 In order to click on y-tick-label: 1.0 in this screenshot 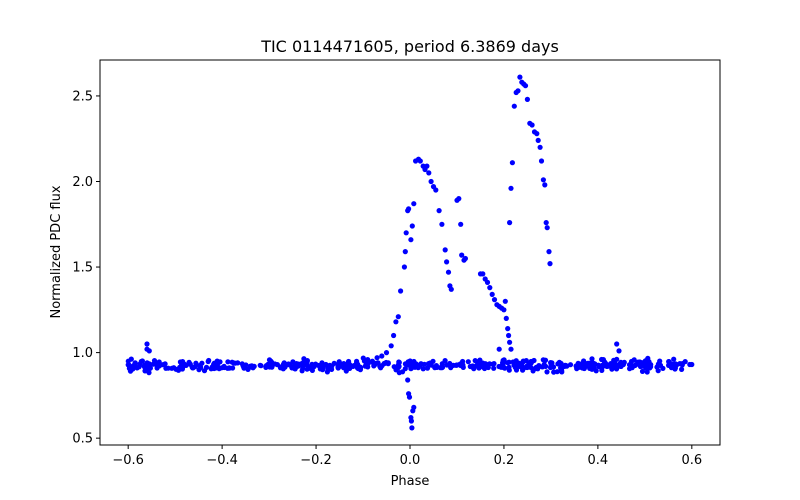, I will do `click(82, 353)`.